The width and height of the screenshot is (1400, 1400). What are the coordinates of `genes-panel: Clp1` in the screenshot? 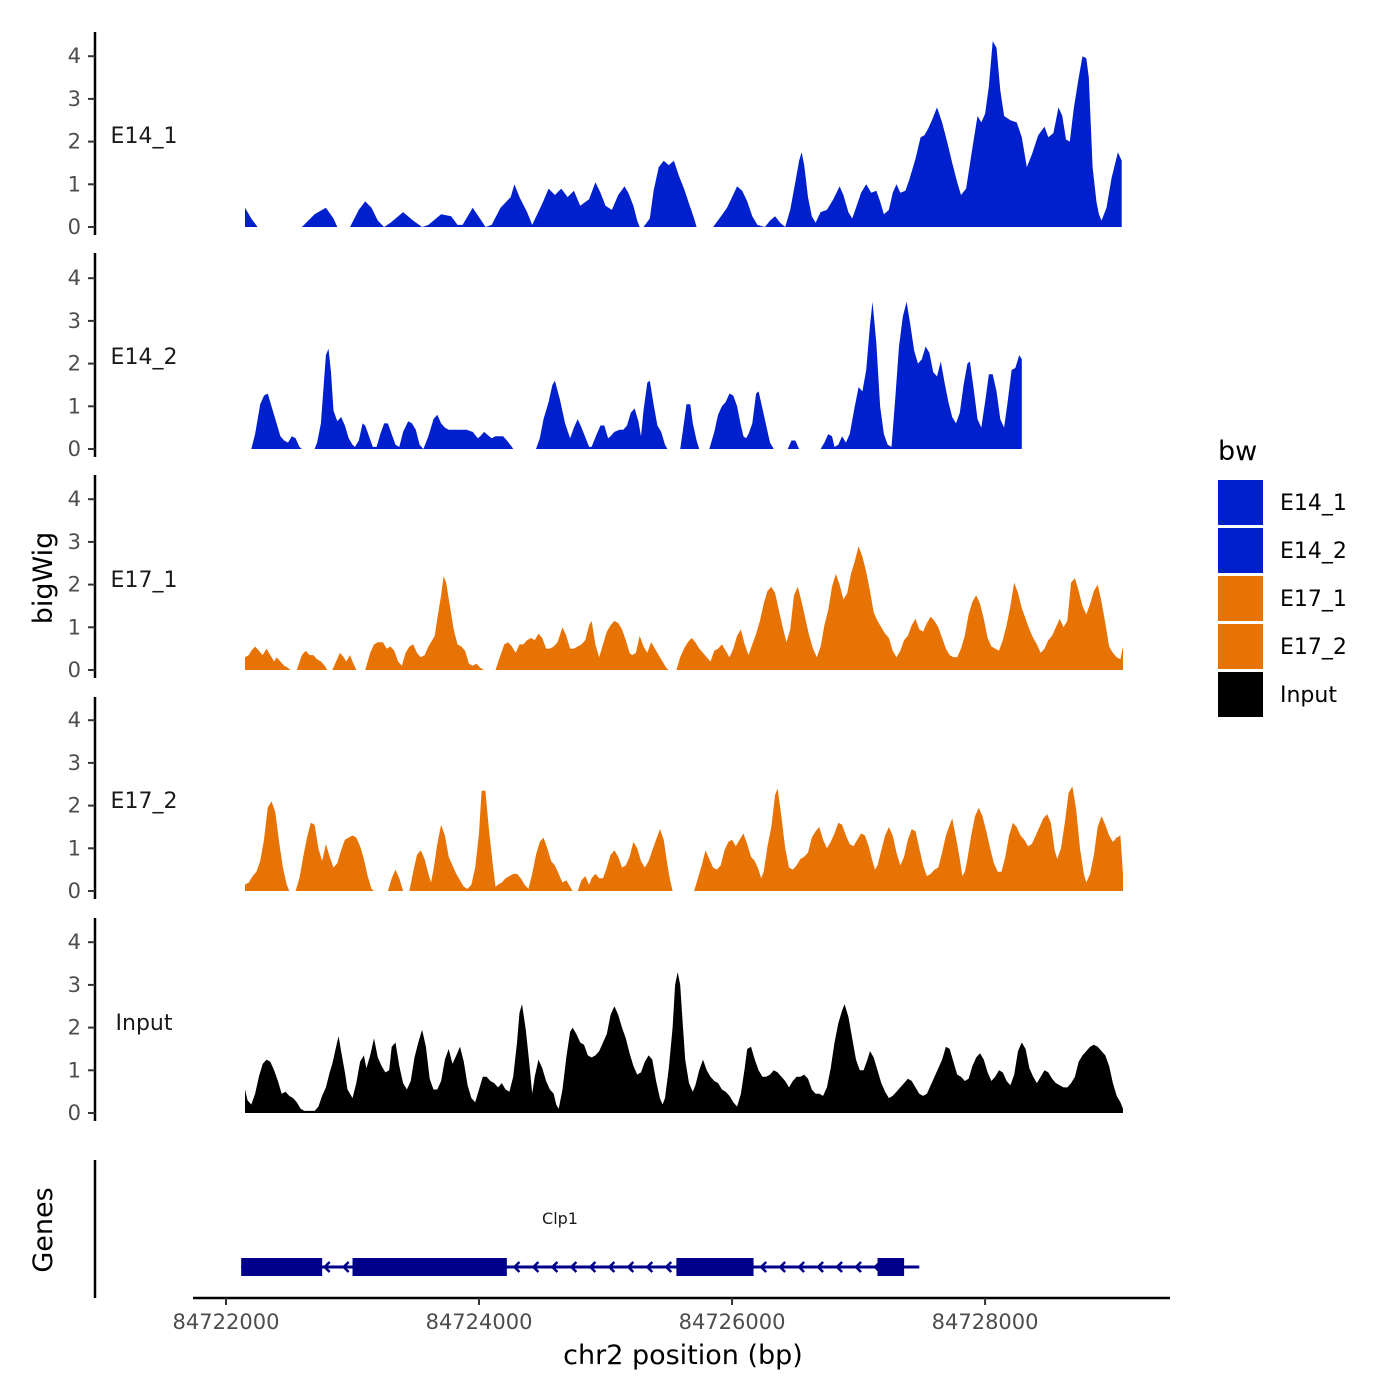 It's located at (506, 1229).